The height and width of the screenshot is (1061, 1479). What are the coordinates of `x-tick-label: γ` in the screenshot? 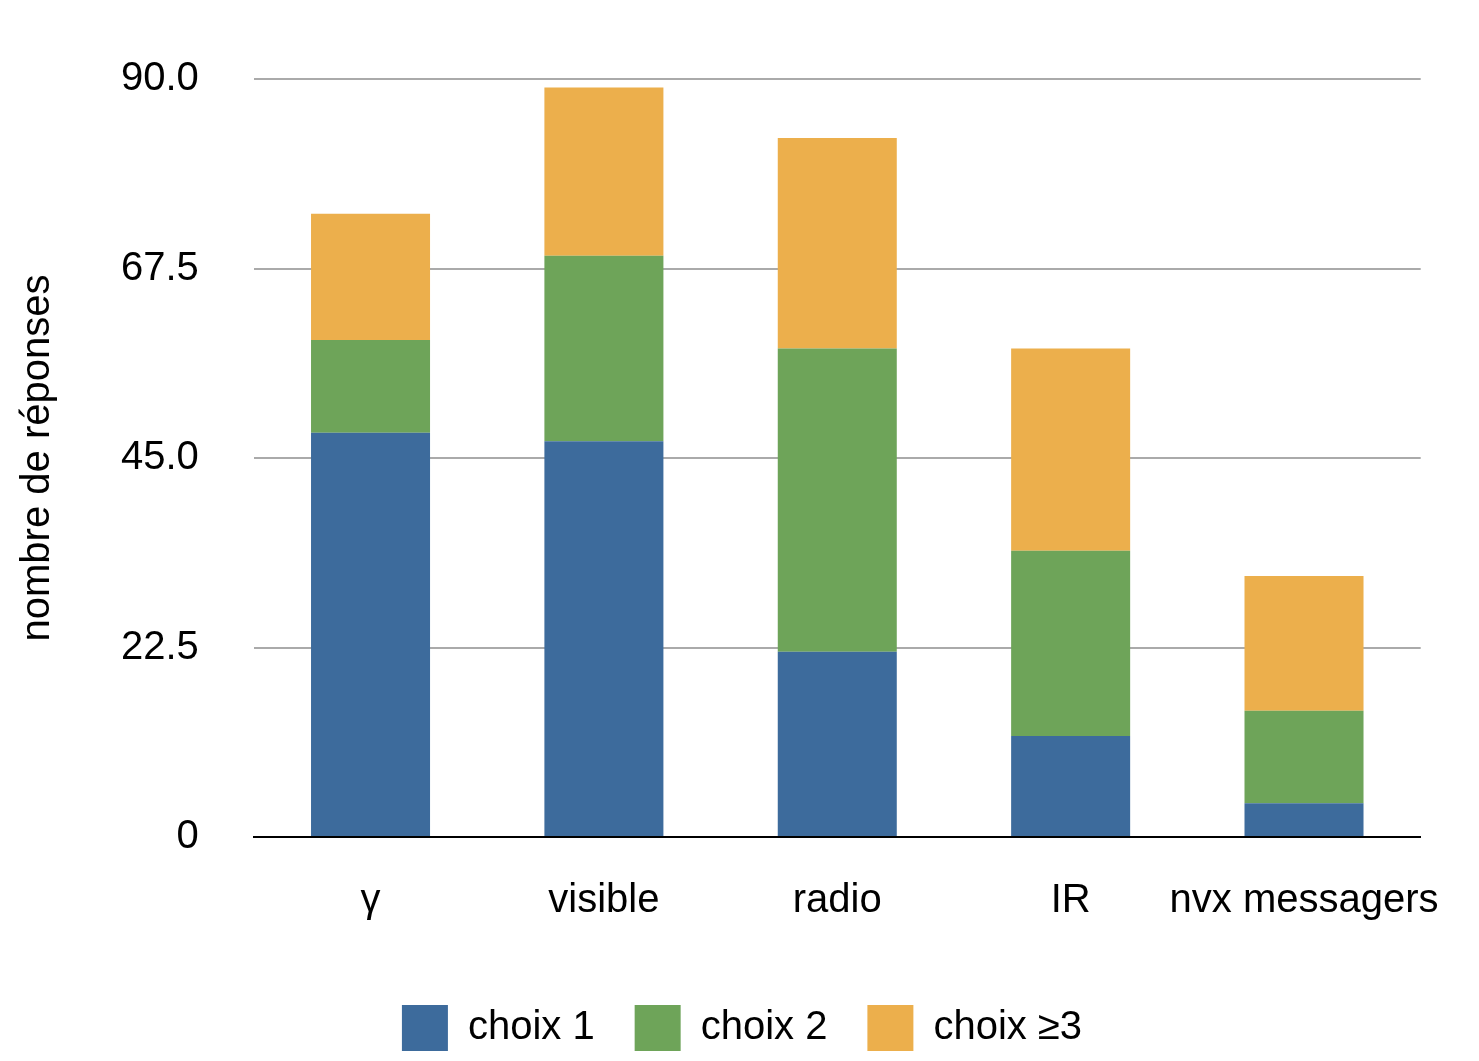 It's located at (370, 898).